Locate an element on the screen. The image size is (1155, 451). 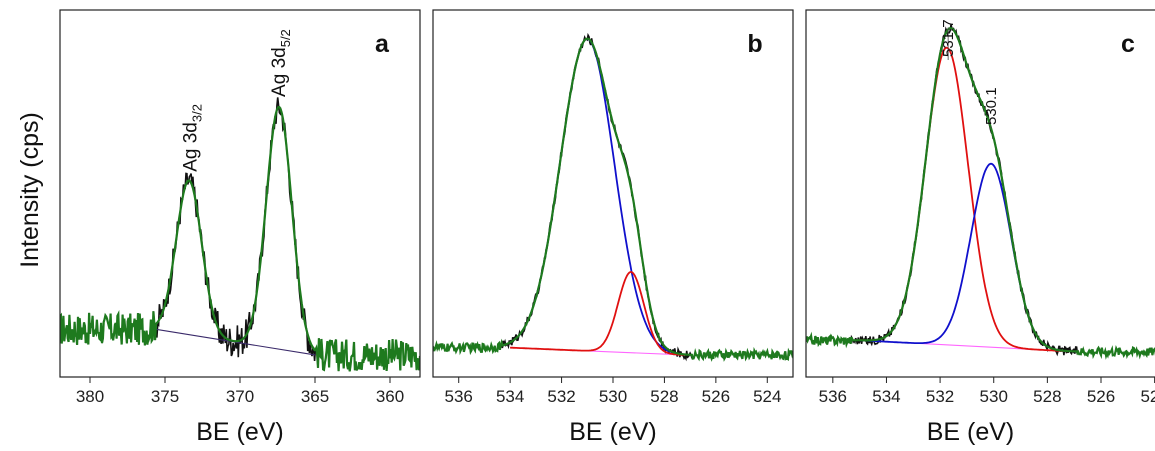
panel-letter: b is located at coordinates (754, 44).